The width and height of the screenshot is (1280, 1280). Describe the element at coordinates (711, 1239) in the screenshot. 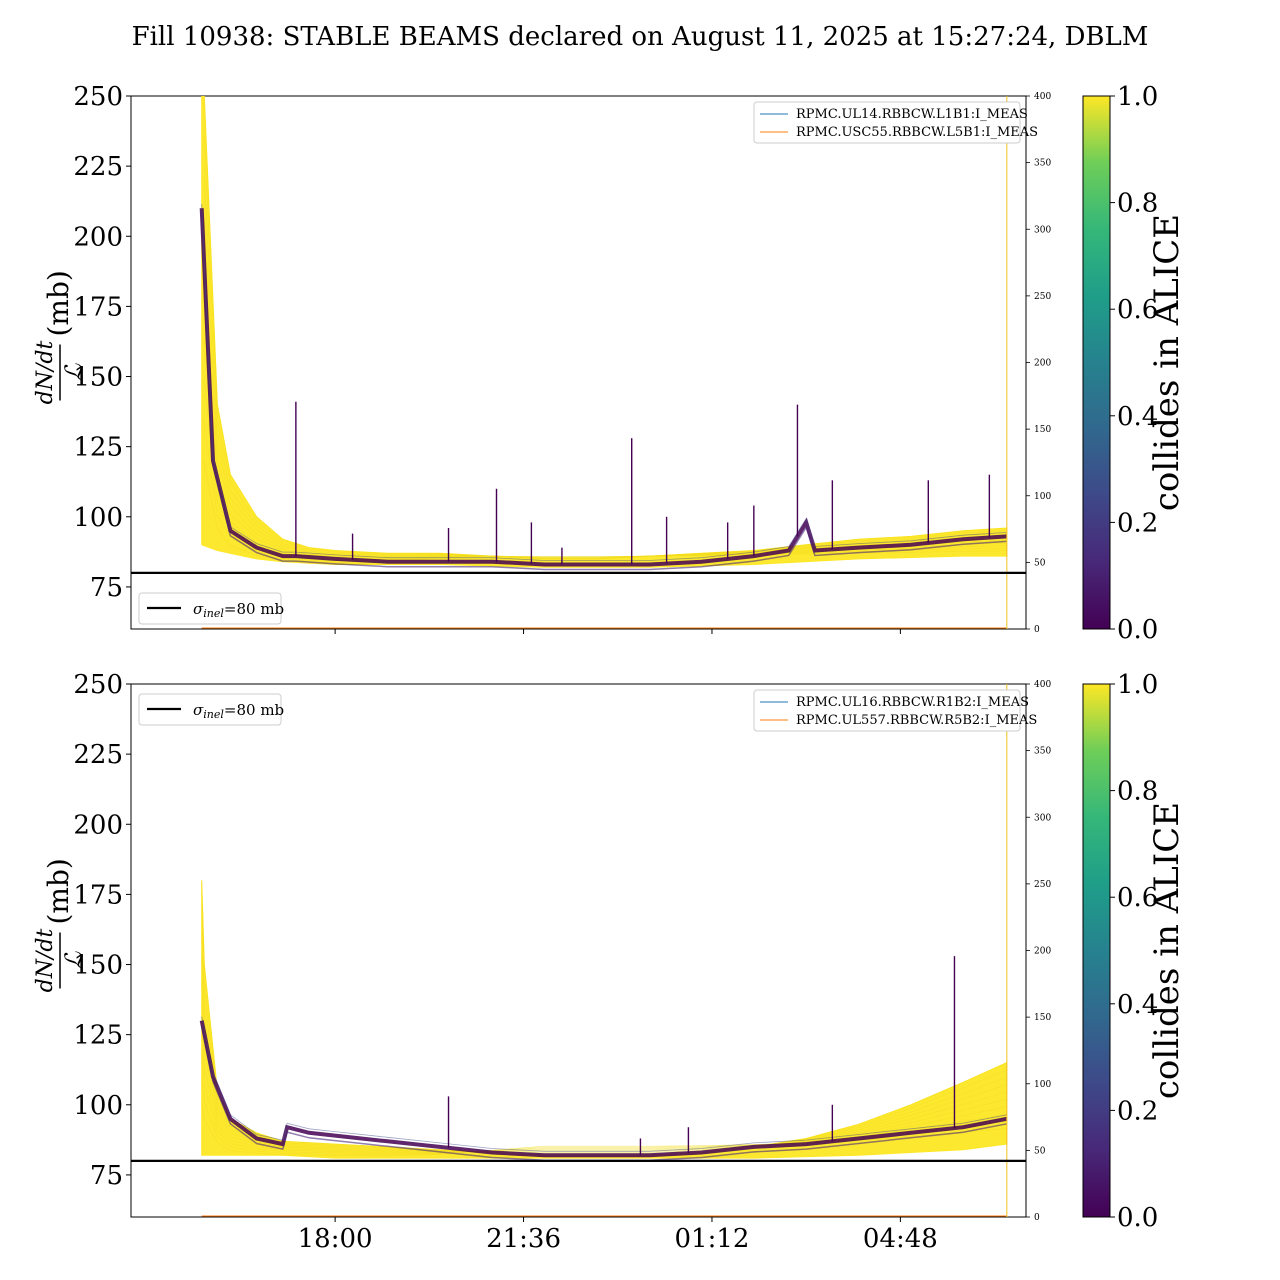

I see `x-tick-label: 01:12` at that location.